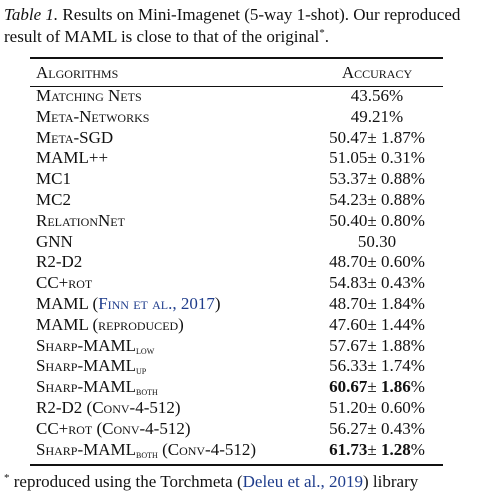  Describe the element at coordinates (238, 117) in the screenshot. I see `table-row: Meta-Networks 49.21%` at that location.